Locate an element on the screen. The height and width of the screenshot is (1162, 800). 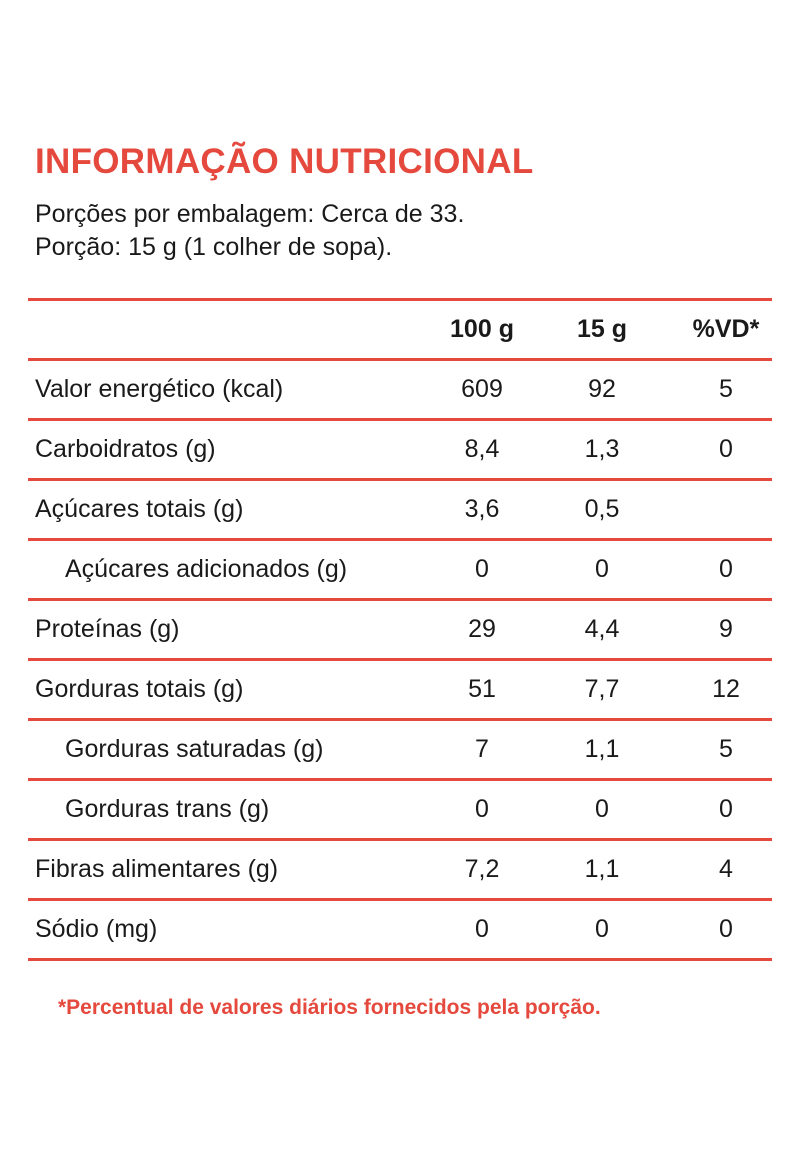
table-row: Açúcares adicionados (g) 0 0 0 is located at coordinates (400, 568).